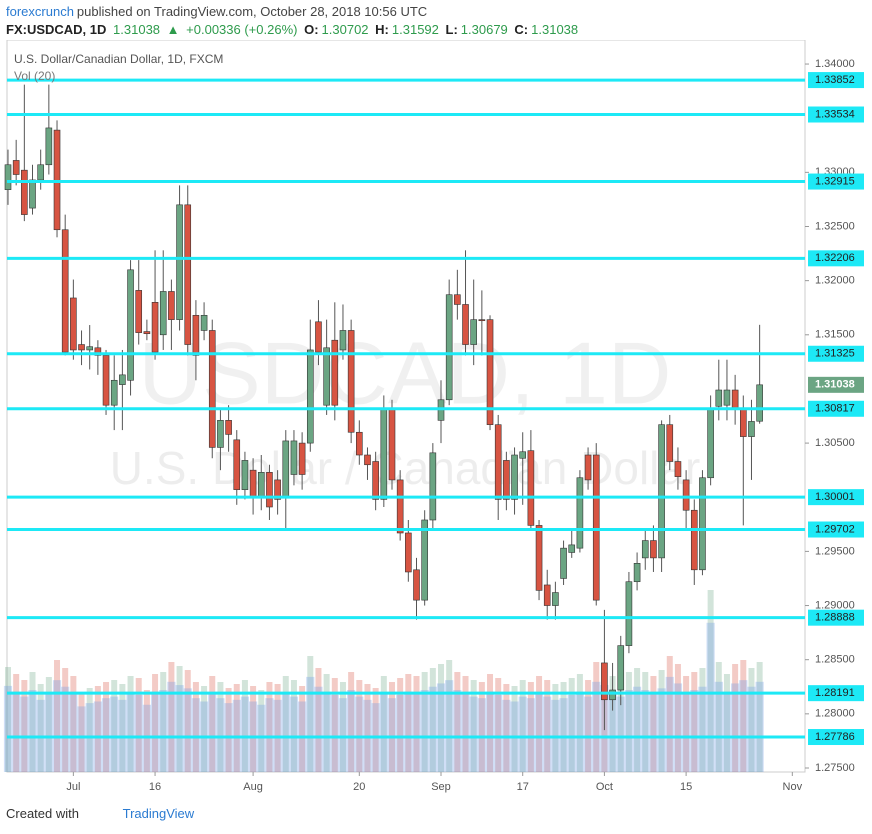 The height and width of the screenshot is (834, 872). What do you see at coordinates (158, 813) in the screenshot?
I see `tradingview-link: TradingView` at bounding box center [158, 813].